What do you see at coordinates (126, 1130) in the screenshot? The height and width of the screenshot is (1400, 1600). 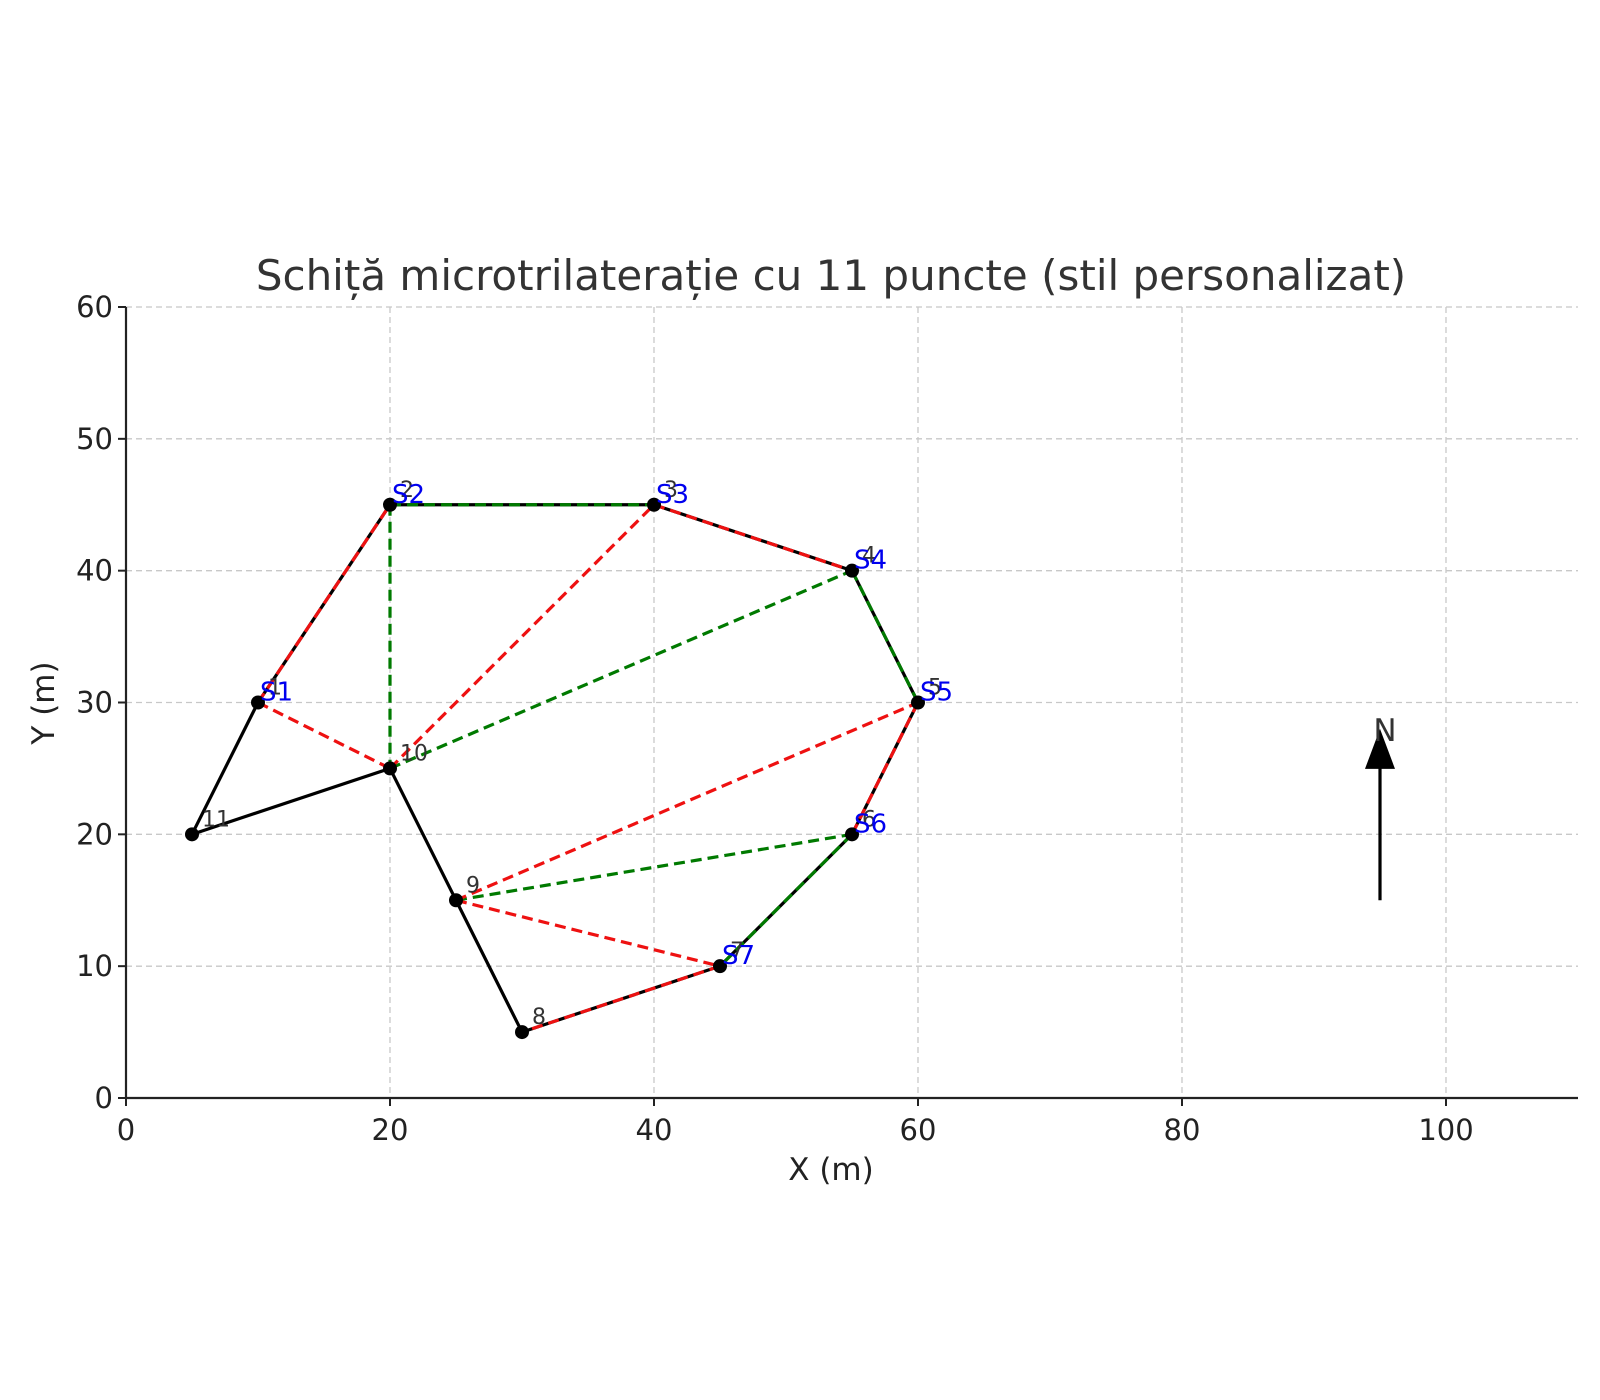 I see `x-tick-label: 0` at bounding box center [126, 1130].